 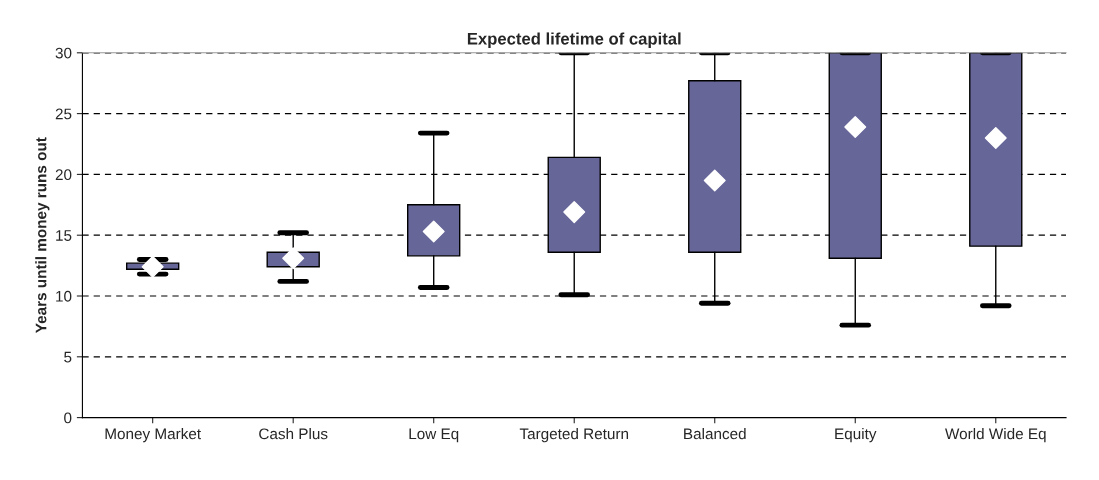 What do you see at coordinates (68, 357) in the screenshot?
I see `y-tick-label: 5` at bounding box center [68, 357].